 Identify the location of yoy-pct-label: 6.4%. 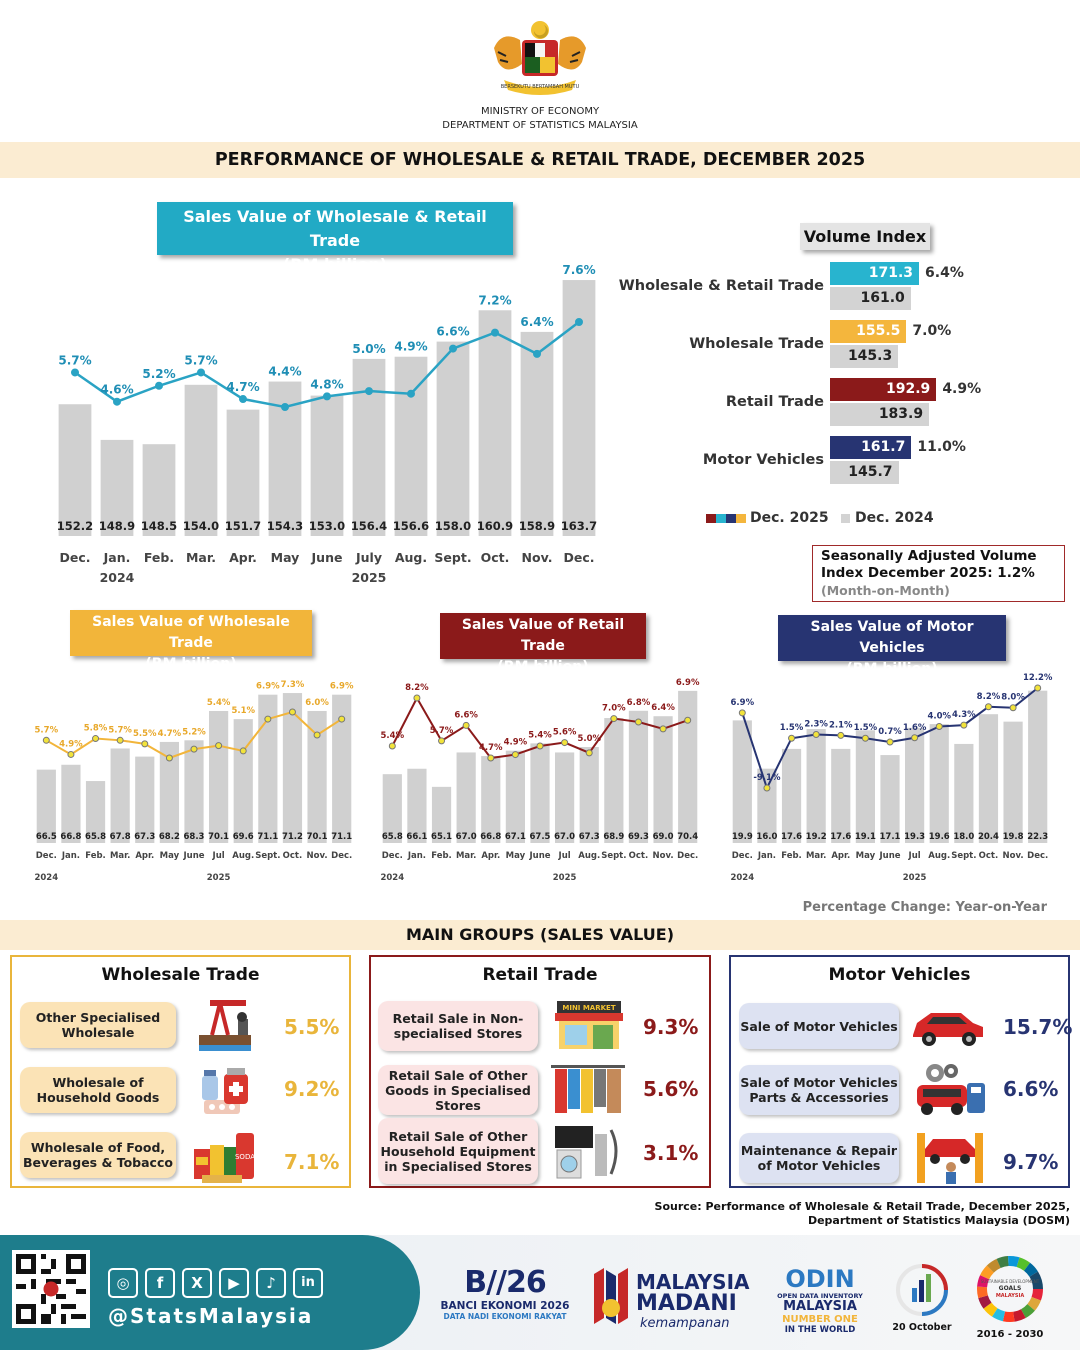
(536, 322).